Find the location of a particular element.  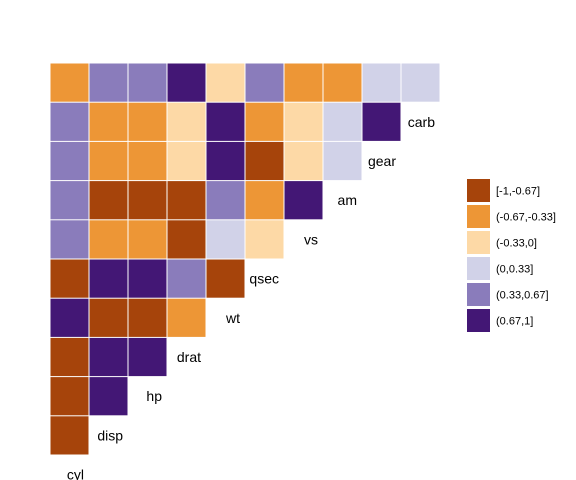

heatmap-cell-am-drat is located at coordinates (225, 161).